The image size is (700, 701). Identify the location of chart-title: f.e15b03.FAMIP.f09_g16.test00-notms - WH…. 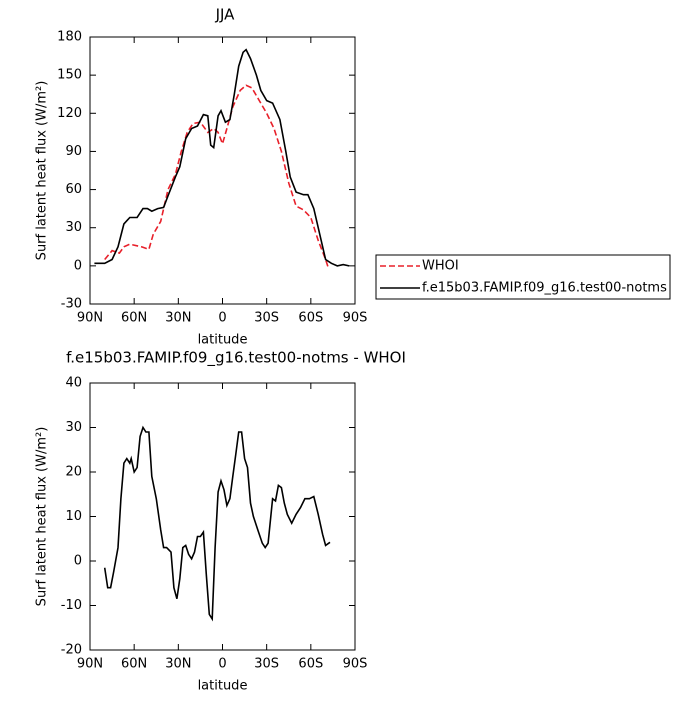
(236, 358).